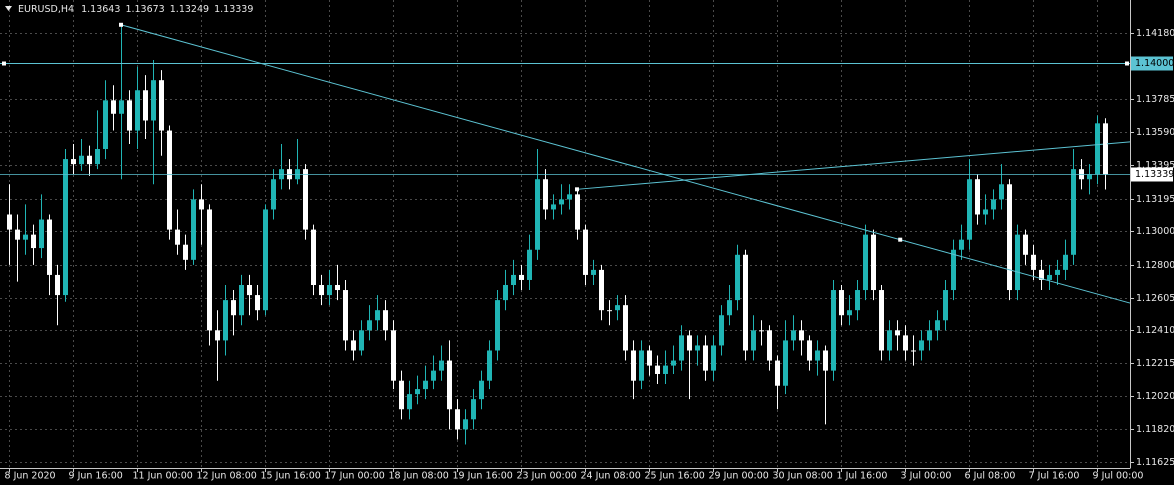 This screenshot has height=485, width=1174. Describe the element at coordinates (419, 476) in the screenshot. I see `x-tick-label: 18 Jun 08:00` at that location.